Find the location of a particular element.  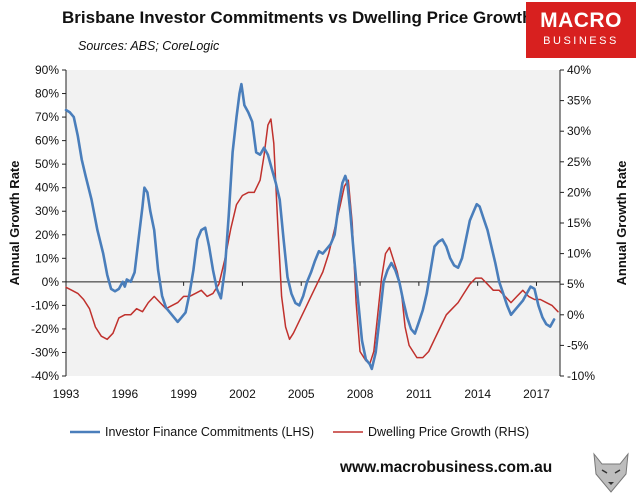

legend-investor-finance-label: Investor Finance Commitments (LHS) is located at coordinates (209, 432).